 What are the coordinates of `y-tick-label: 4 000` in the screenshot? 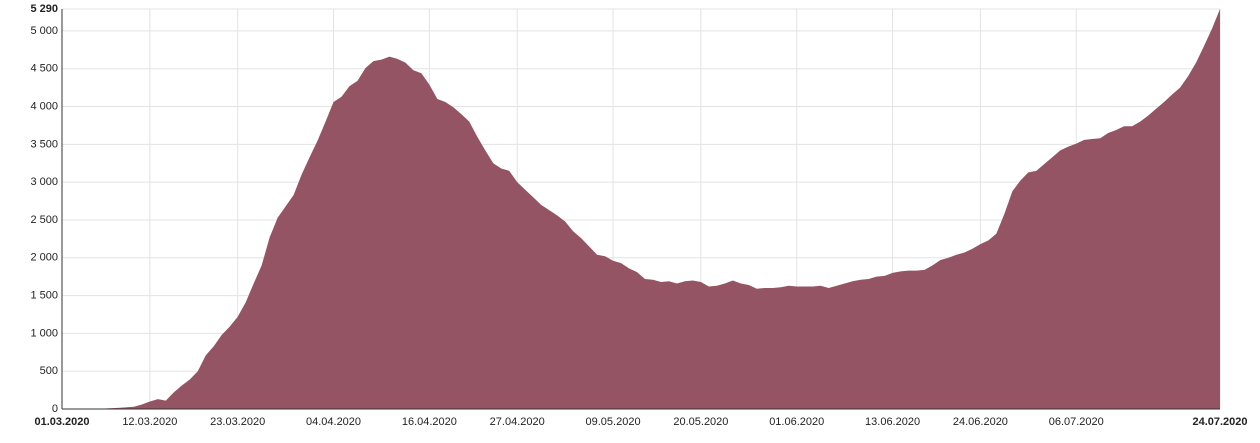 It's located at (44, 106).